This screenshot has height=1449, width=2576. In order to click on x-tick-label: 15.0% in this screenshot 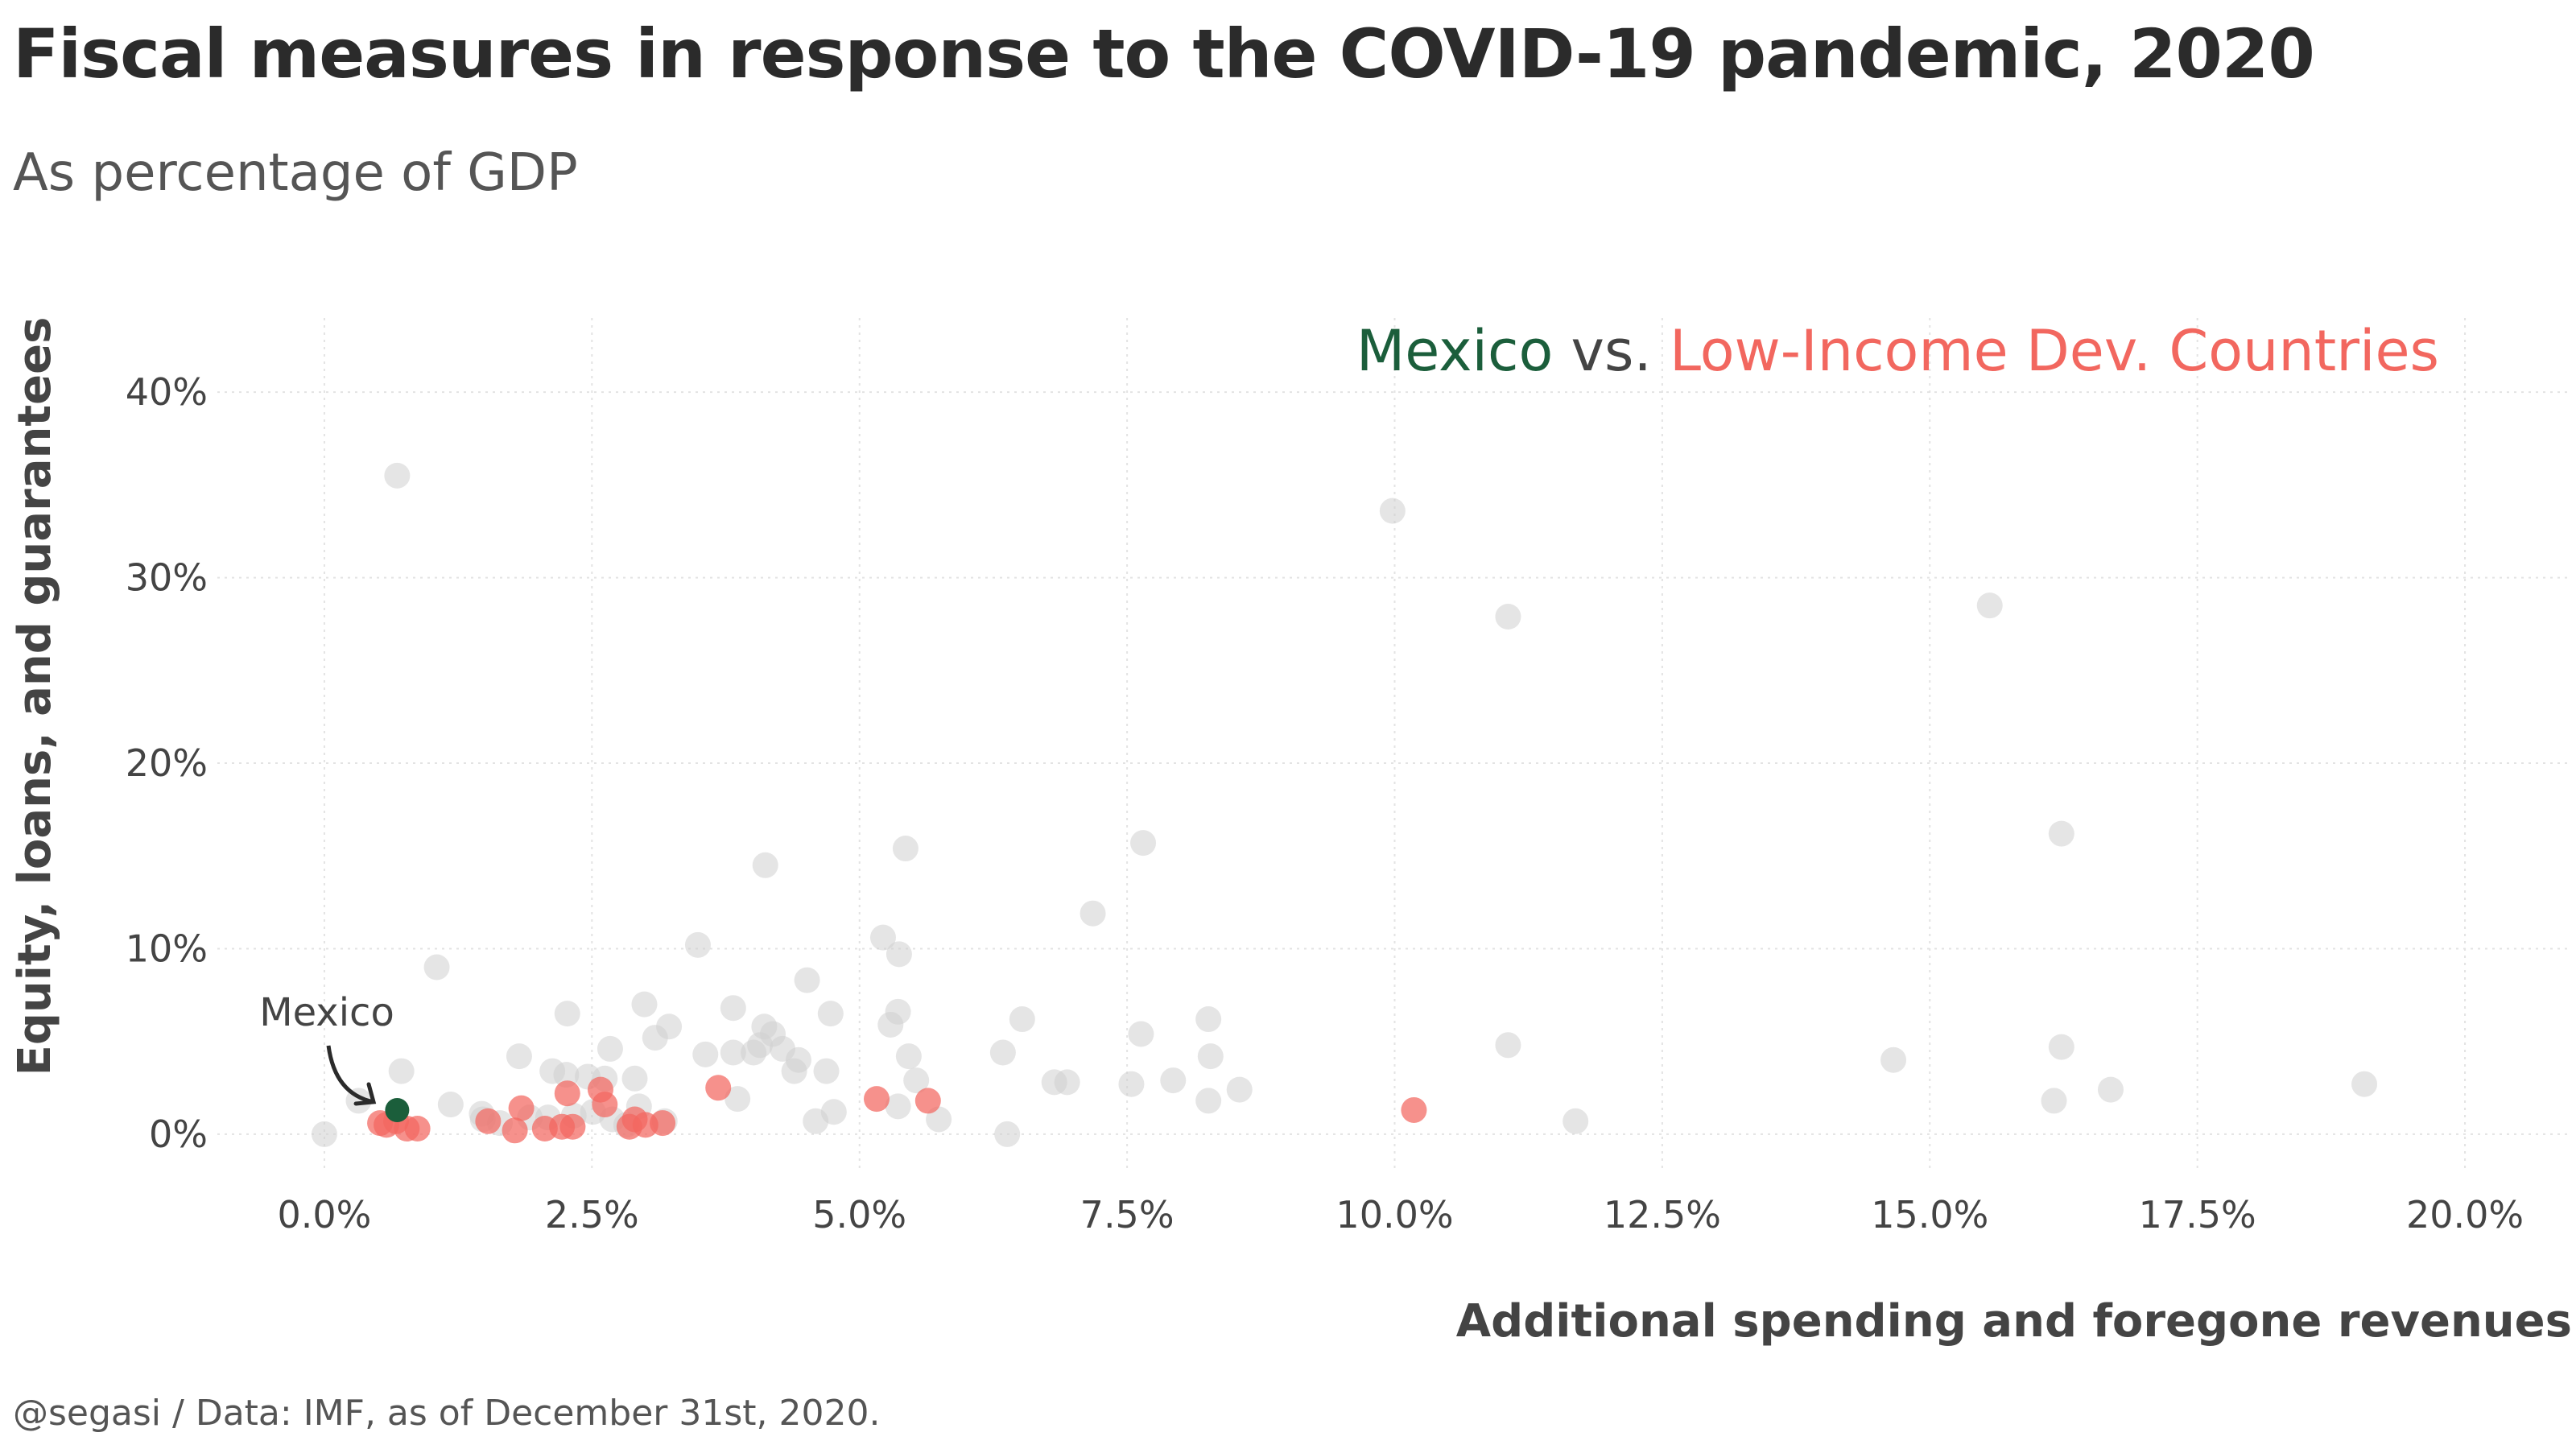, I will do `click(1930, 1214)`.